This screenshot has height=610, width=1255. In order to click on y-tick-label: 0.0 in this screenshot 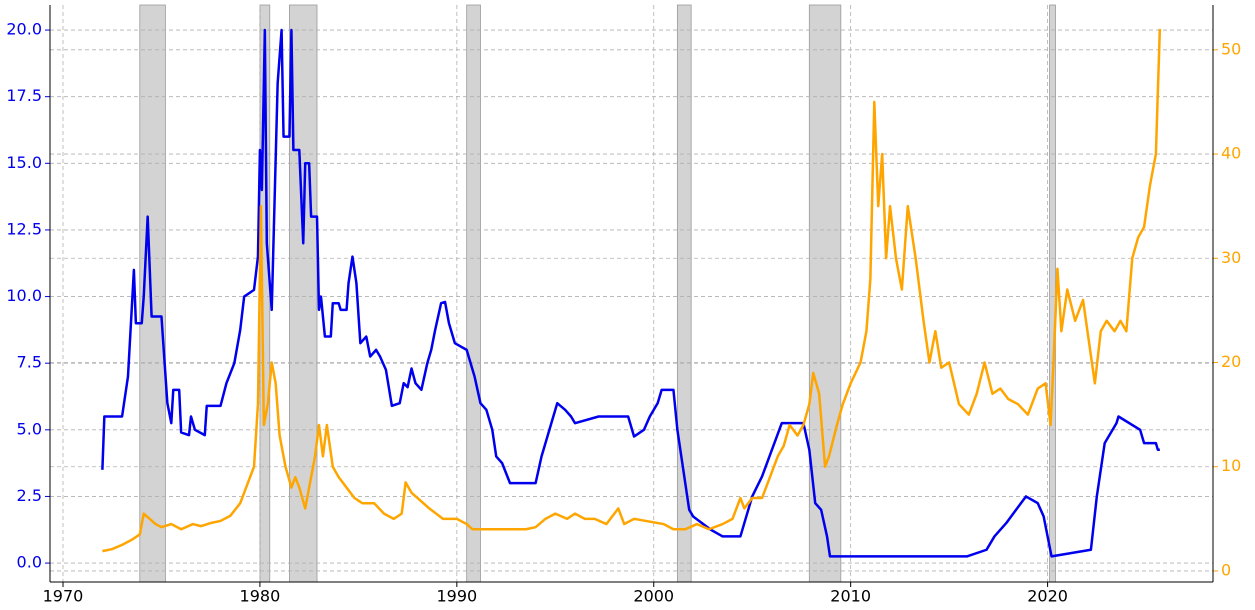, I will do `click(29, 562)`.